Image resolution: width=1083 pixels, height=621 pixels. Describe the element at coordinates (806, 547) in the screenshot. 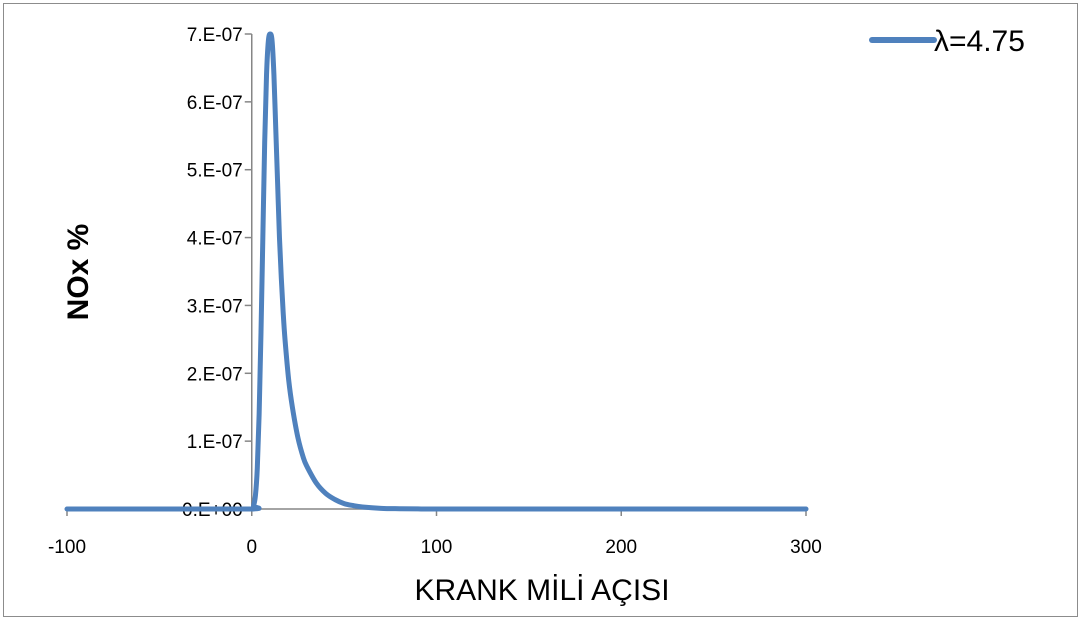

I see `x-tick-label: 300` at that location.